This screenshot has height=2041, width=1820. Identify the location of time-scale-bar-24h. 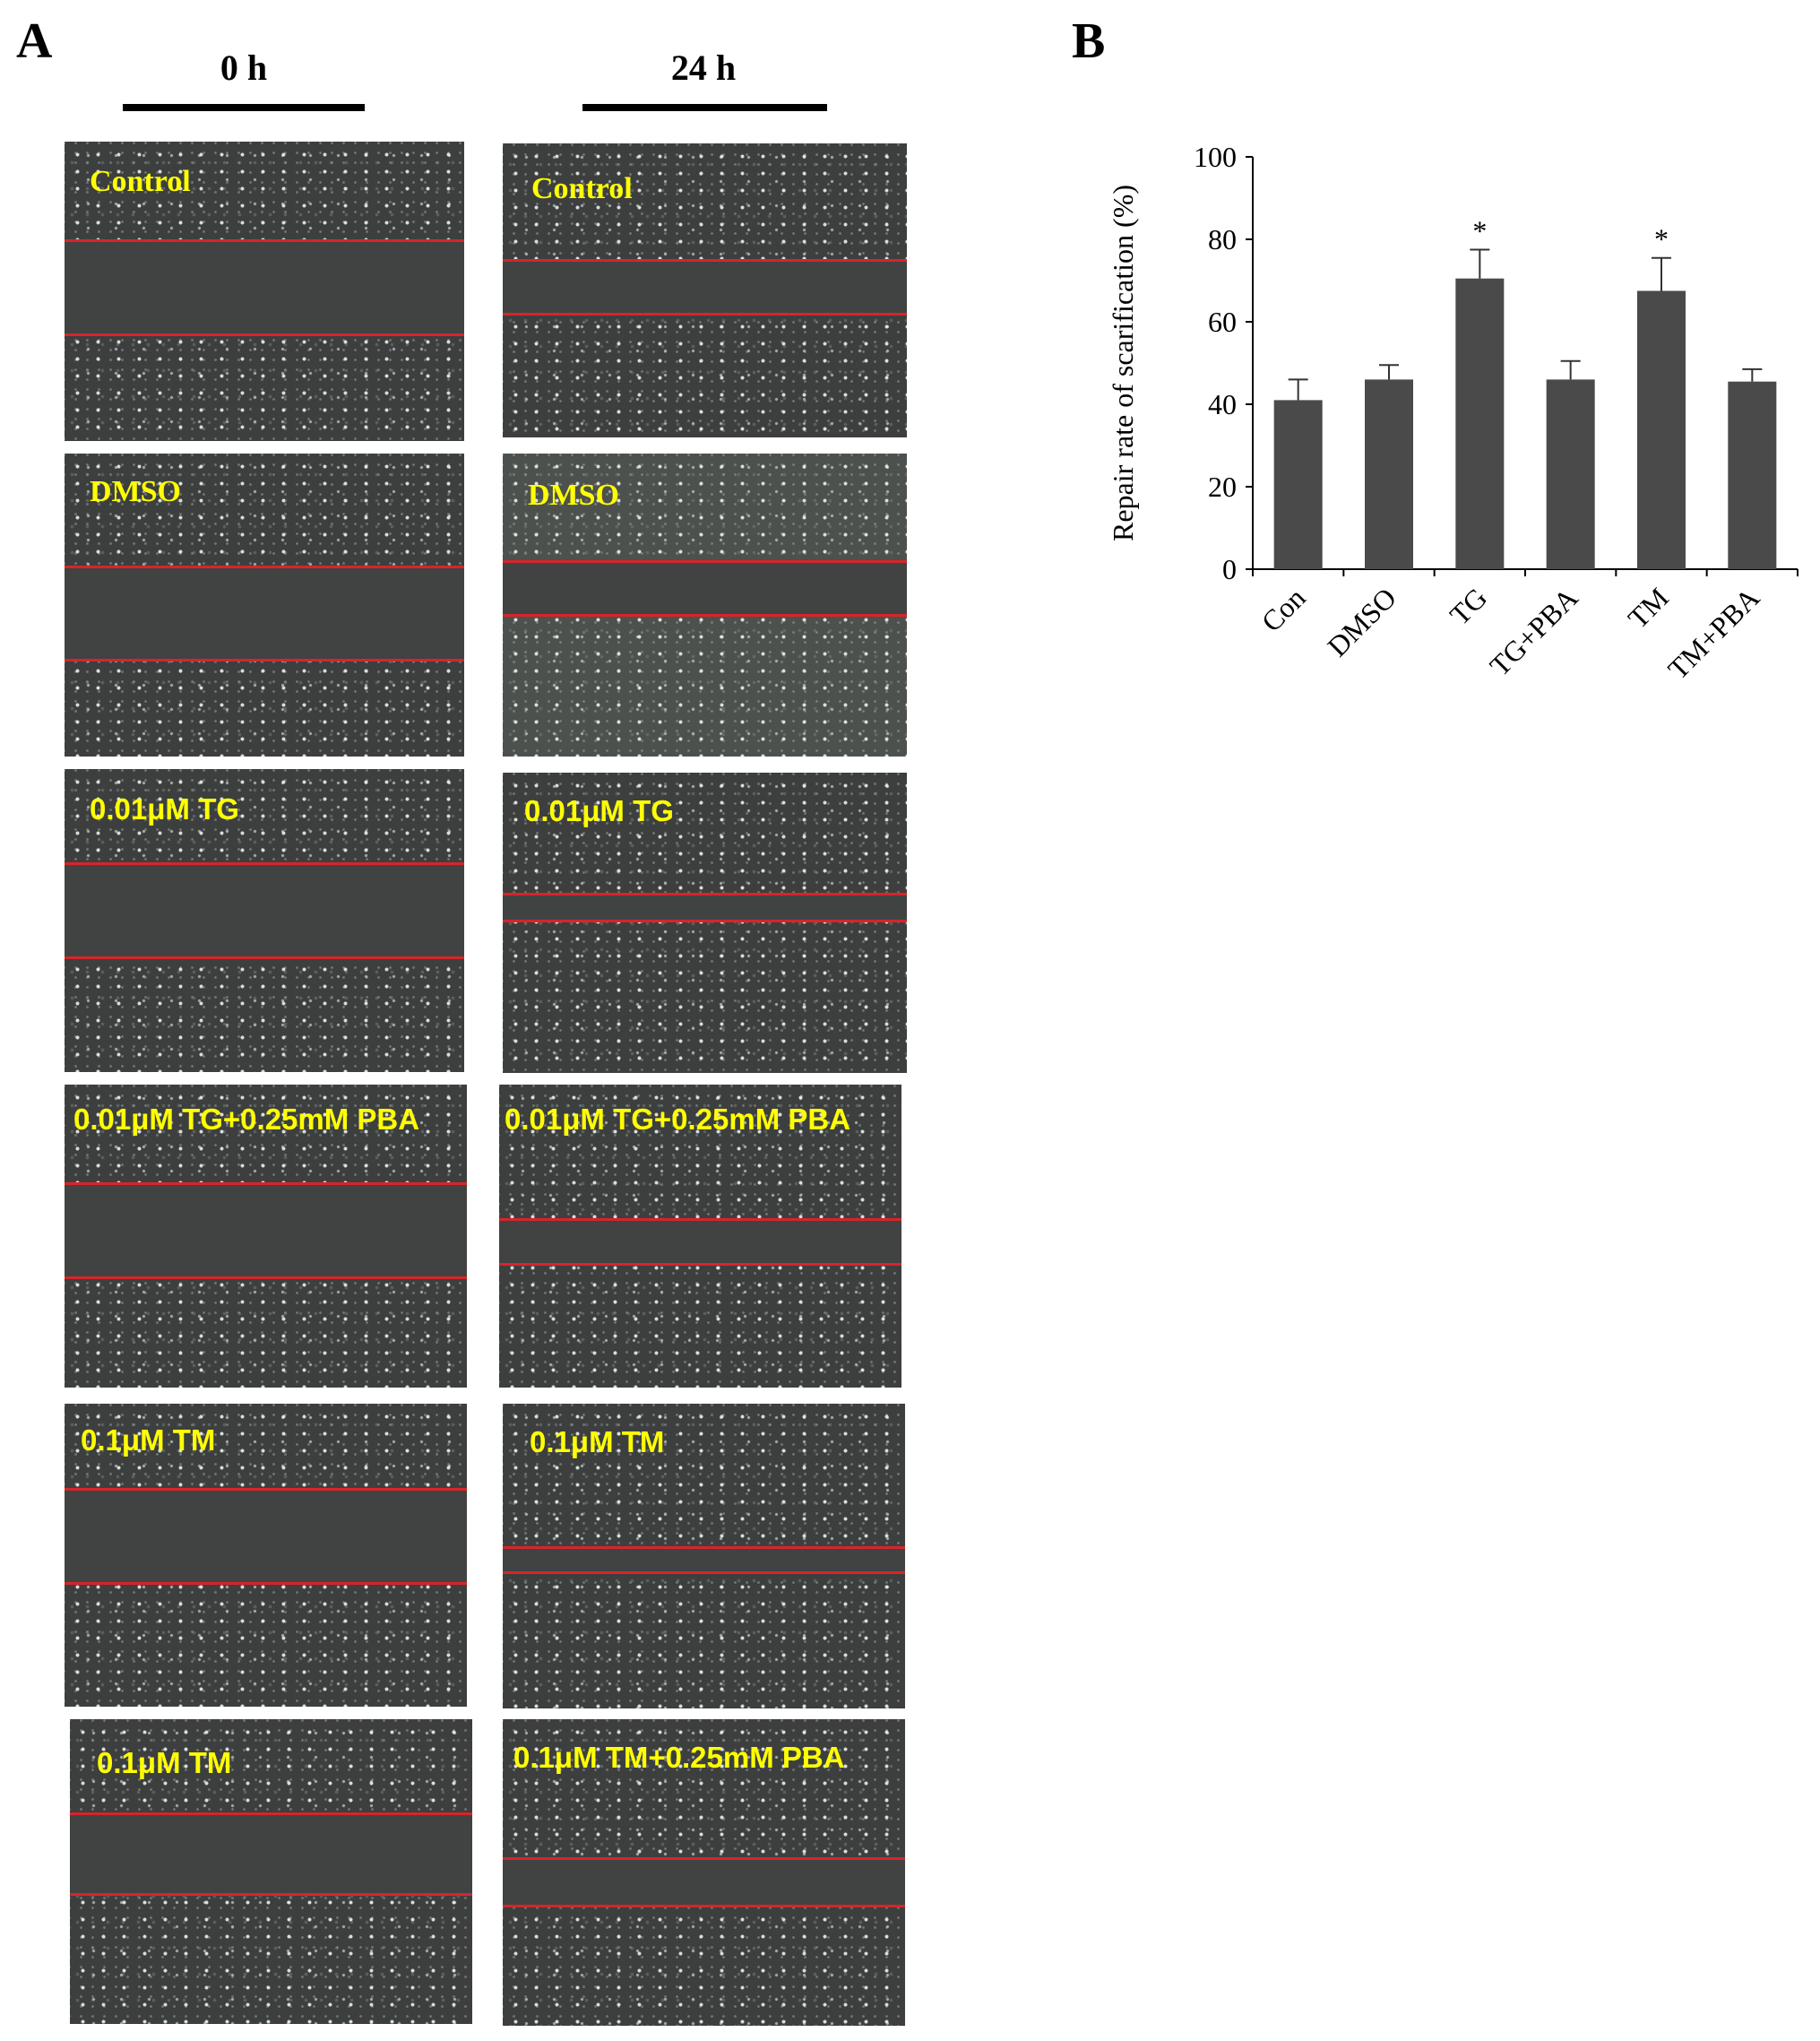
(704, 107).